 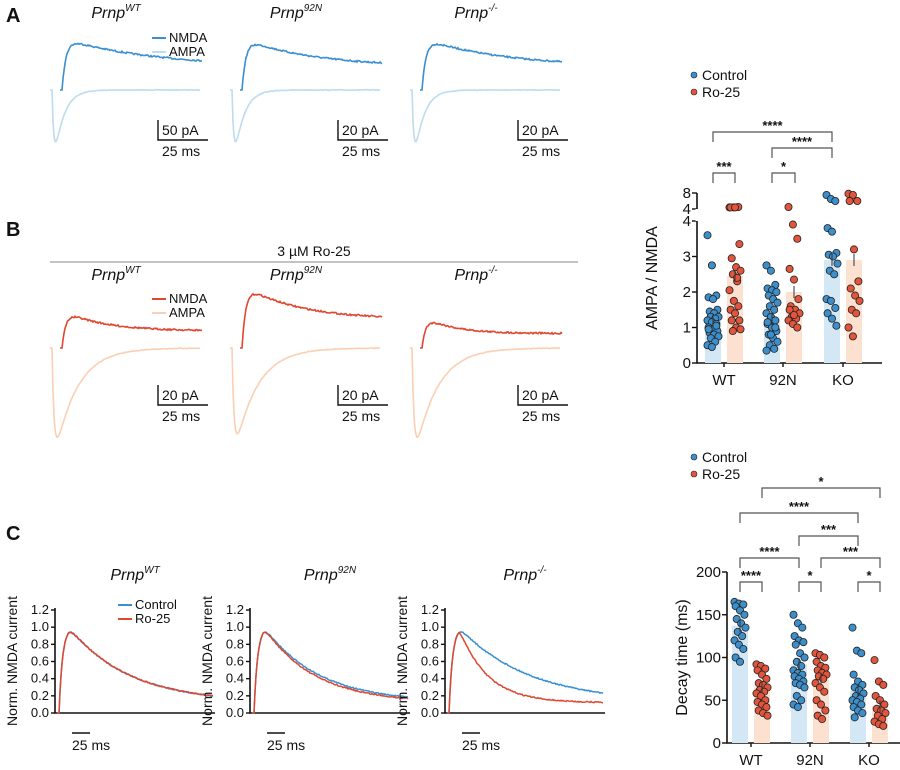 I want to click on y-tick-label: 0.4, so click(x=430, y=678).